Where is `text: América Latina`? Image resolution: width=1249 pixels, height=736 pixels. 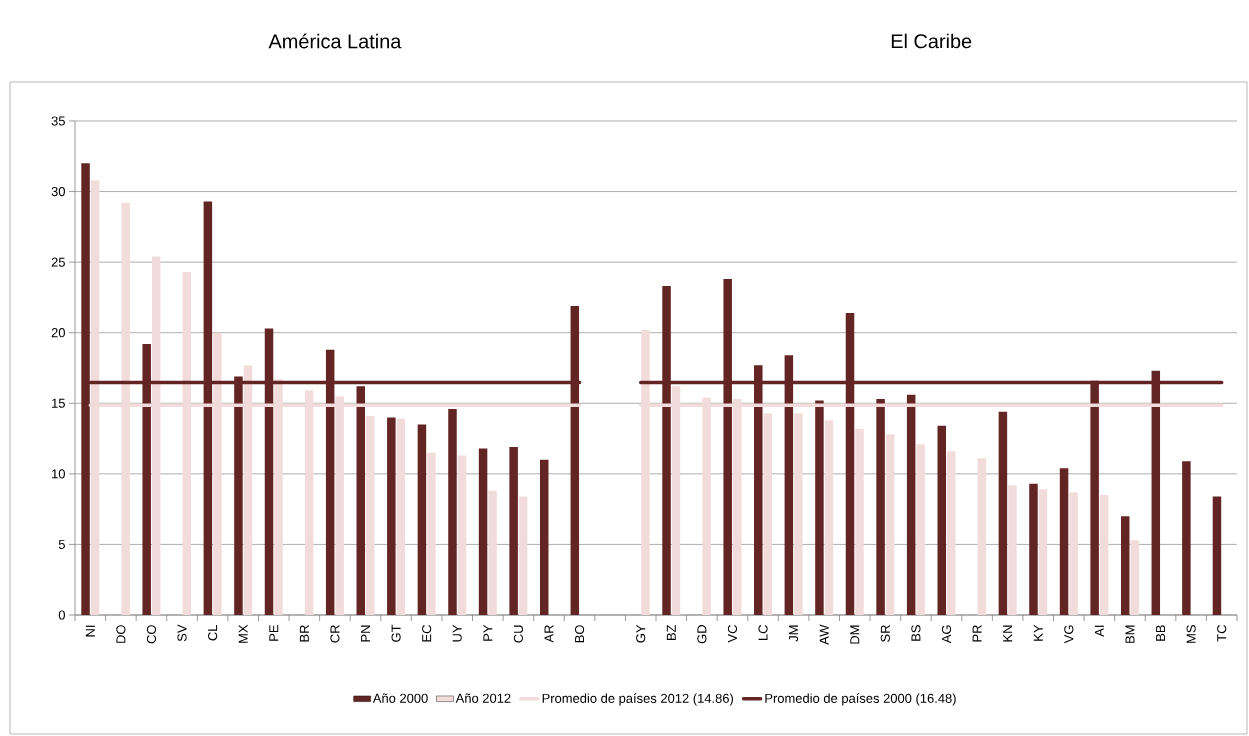
text: América Latina is located at coordinates (335, 41).